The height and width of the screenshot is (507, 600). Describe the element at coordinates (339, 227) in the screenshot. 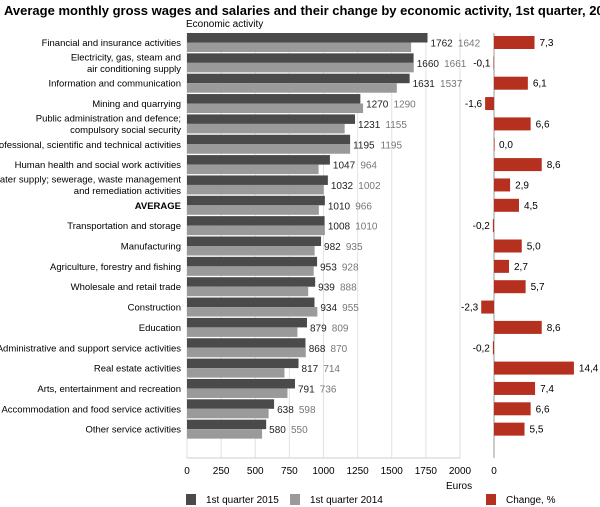

I see `value-label-2015: 1008` at that location.